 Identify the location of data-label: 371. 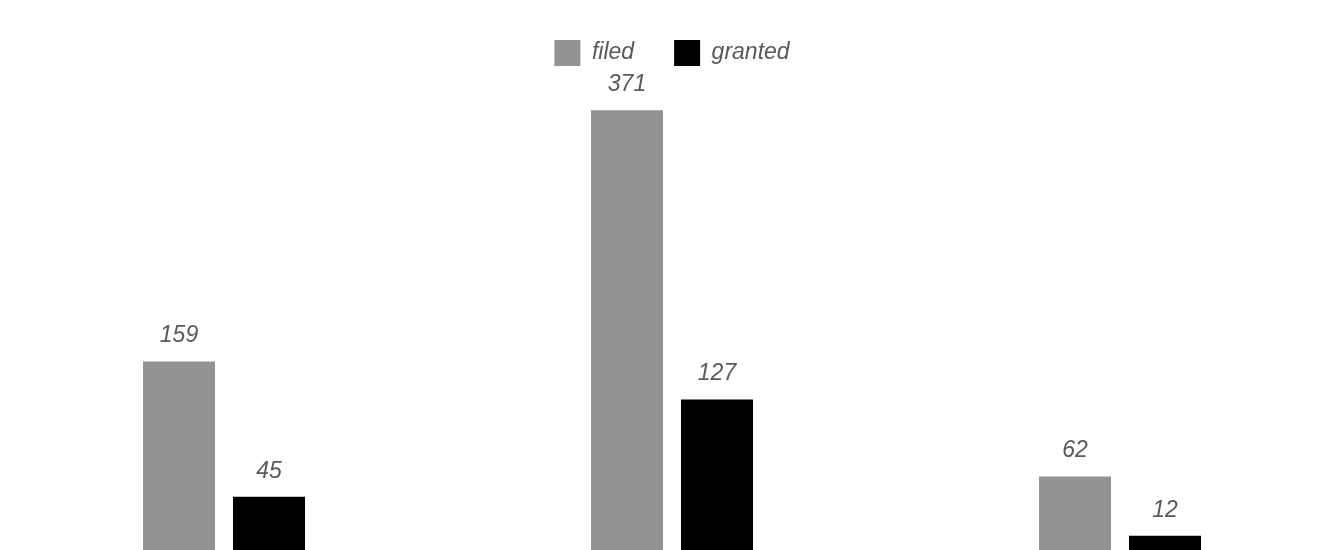
(627, 83).